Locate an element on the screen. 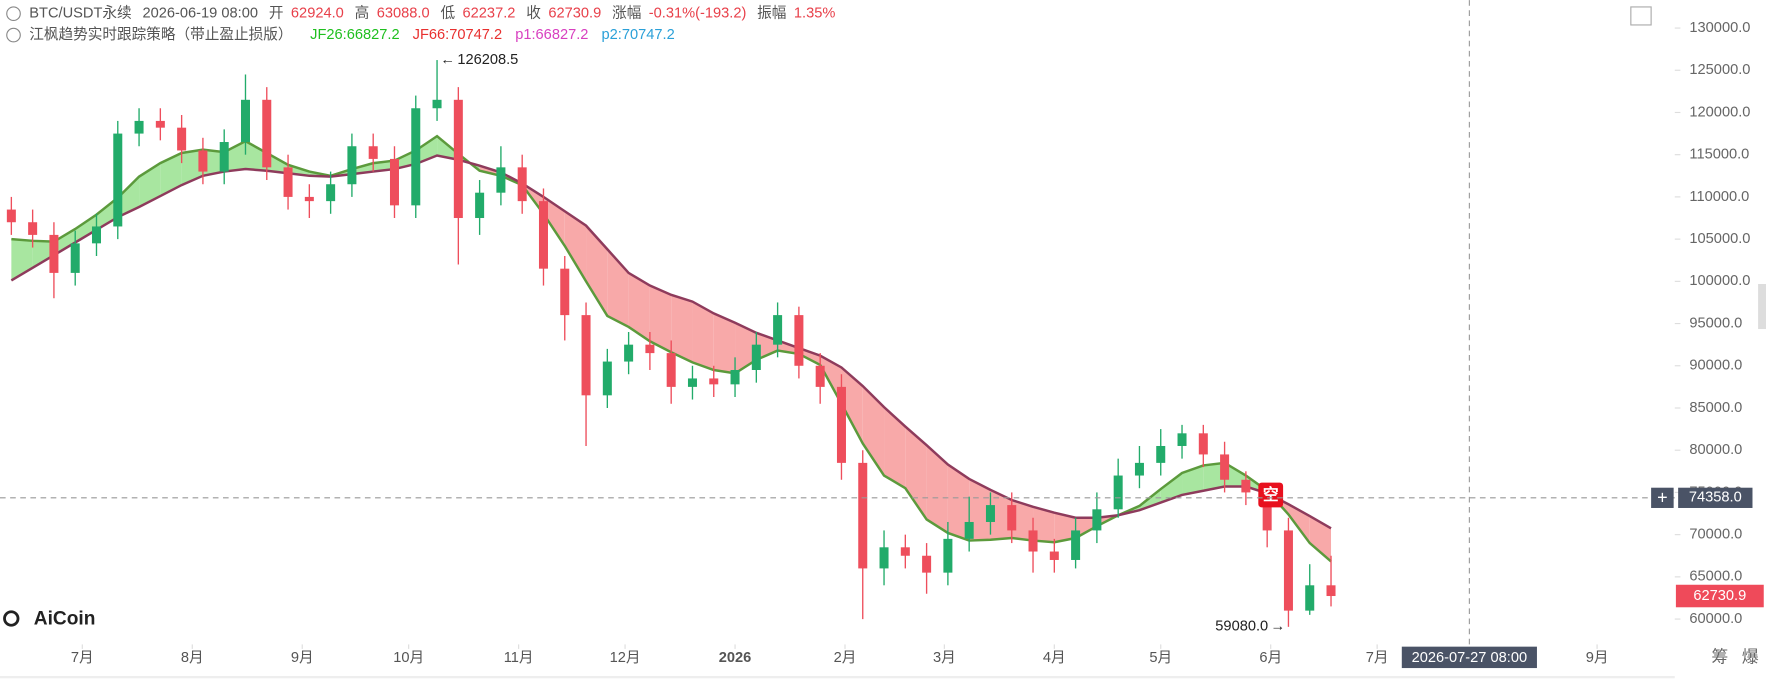  value: 62730.9 is located at coordinates (574, 14).